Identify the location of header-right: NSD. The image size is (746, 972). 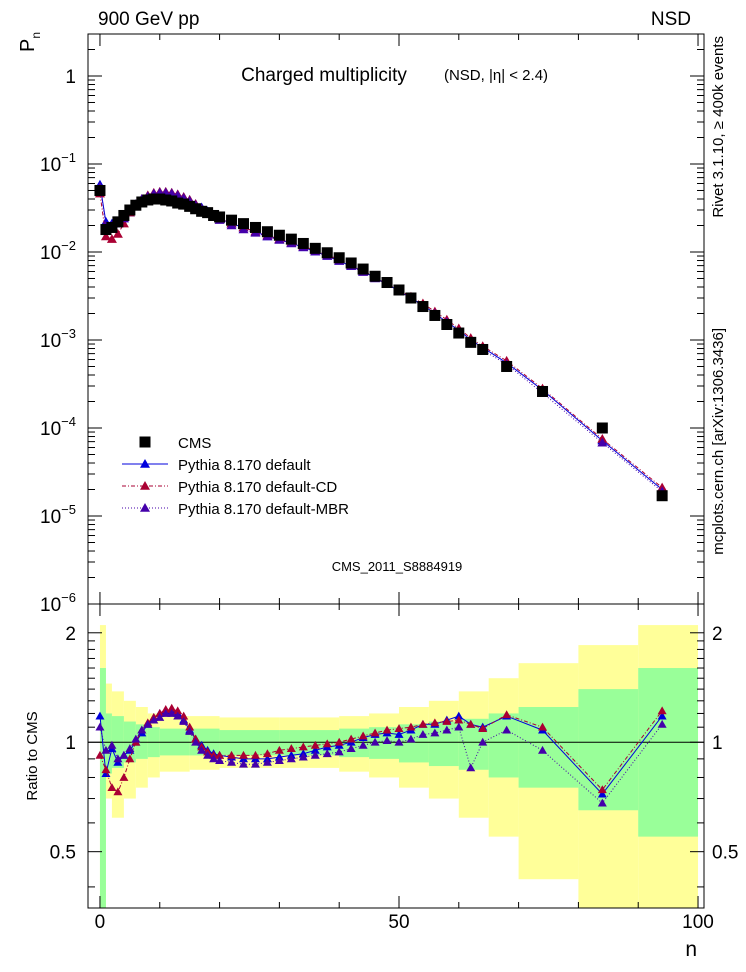
(671, 19).